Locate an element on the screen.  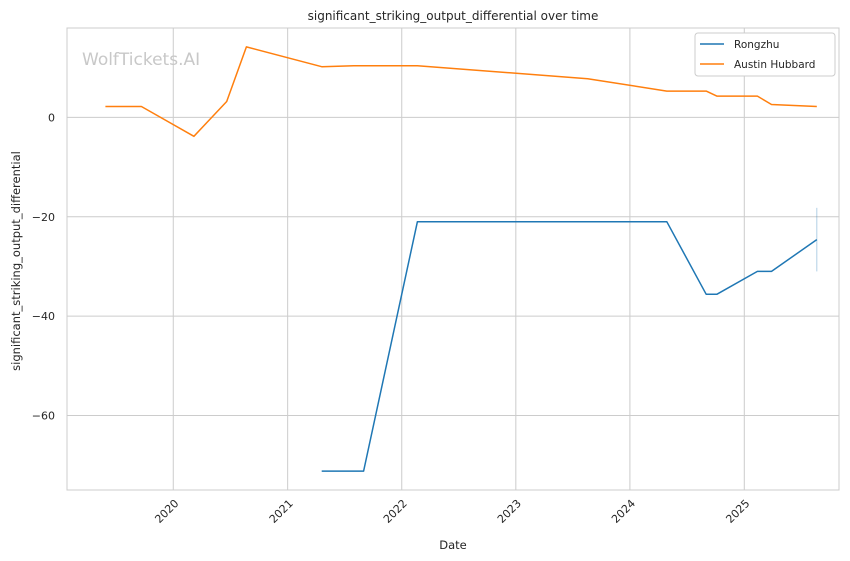
y-tick-label: −60 is located at coordinates (43, 415).